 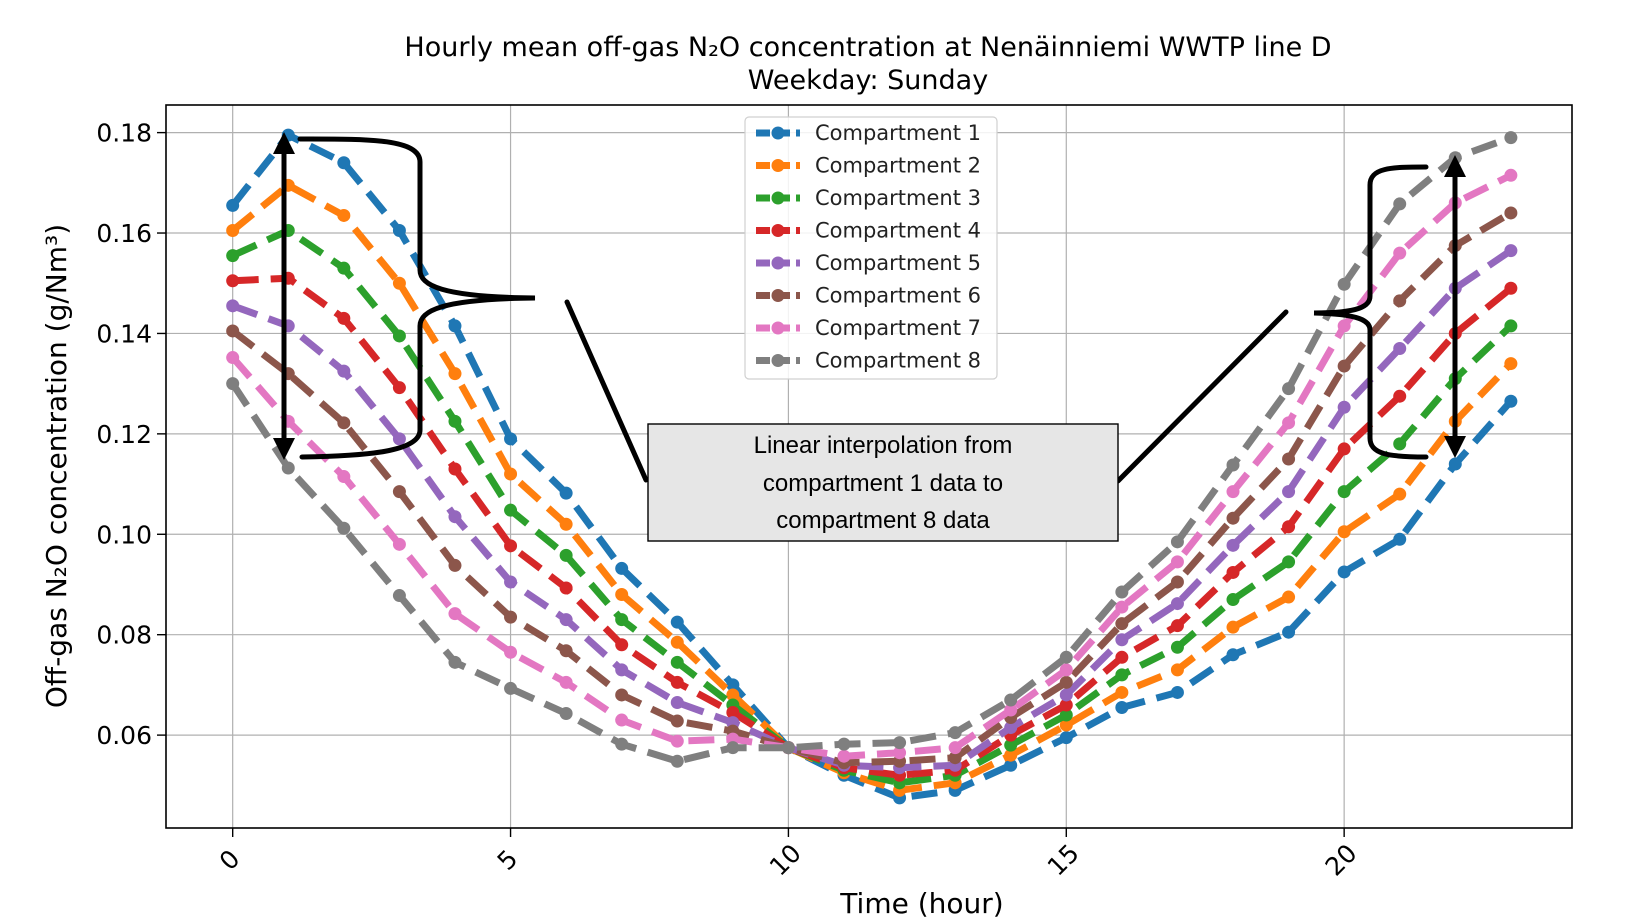 What do you see at coordinates (124, 635) in the screenshot?
I see `y-tick-label: 0.08` at bounding box center [124, 635].